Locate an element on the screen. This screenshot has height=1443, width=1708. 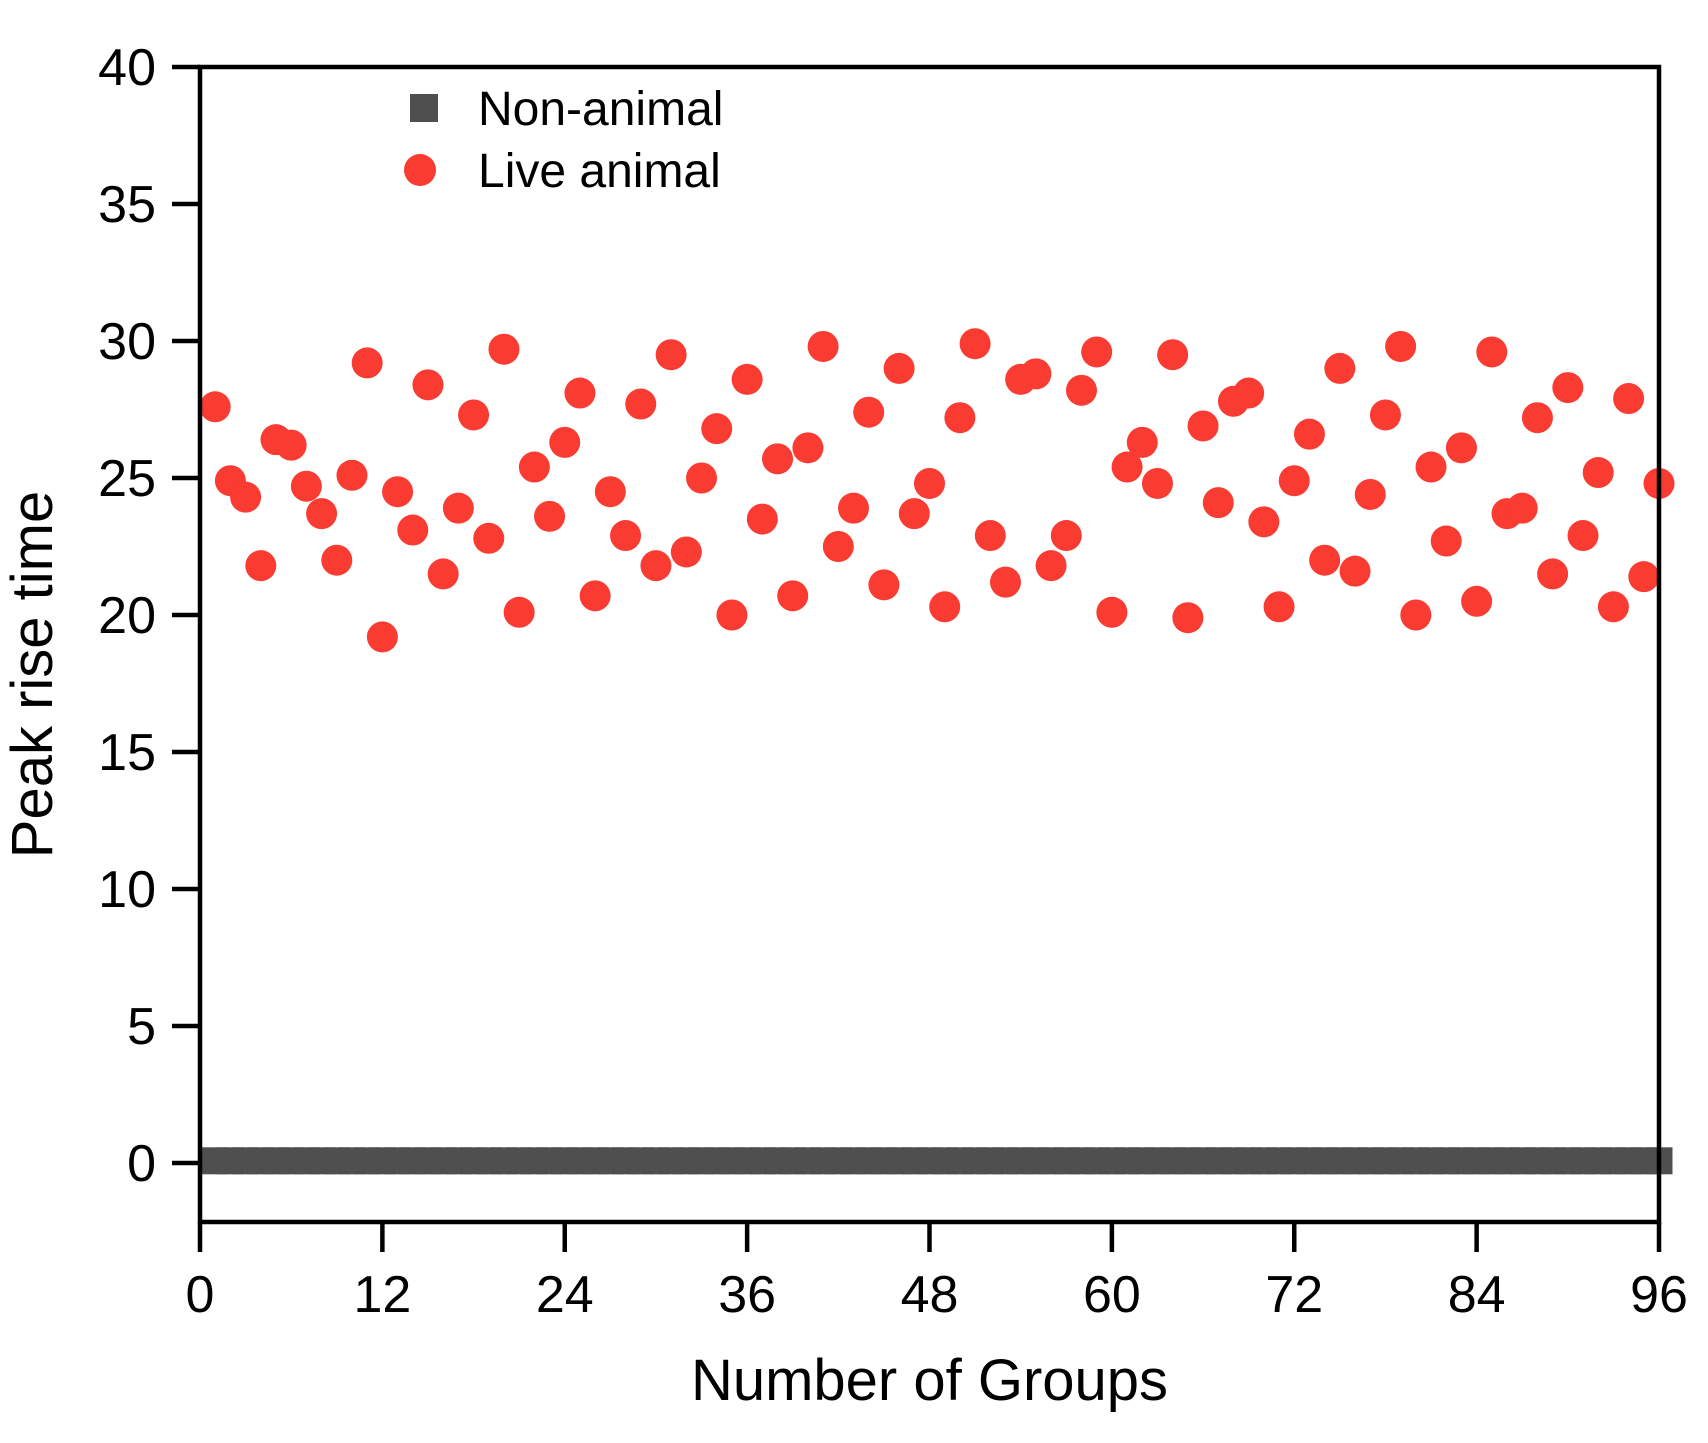
y-tick-label: 30 is located at coordinates (127, 342).